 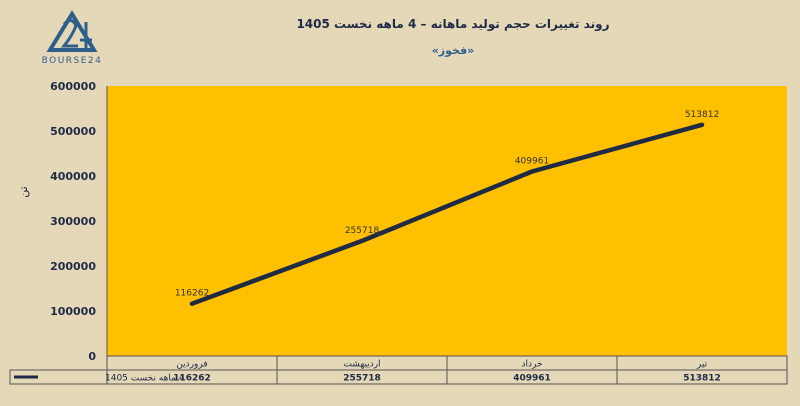 What do you see at coordinates (92, 356) in the screenshot?
I see `y-tick-label: 0` at bounding box center [92, 356].